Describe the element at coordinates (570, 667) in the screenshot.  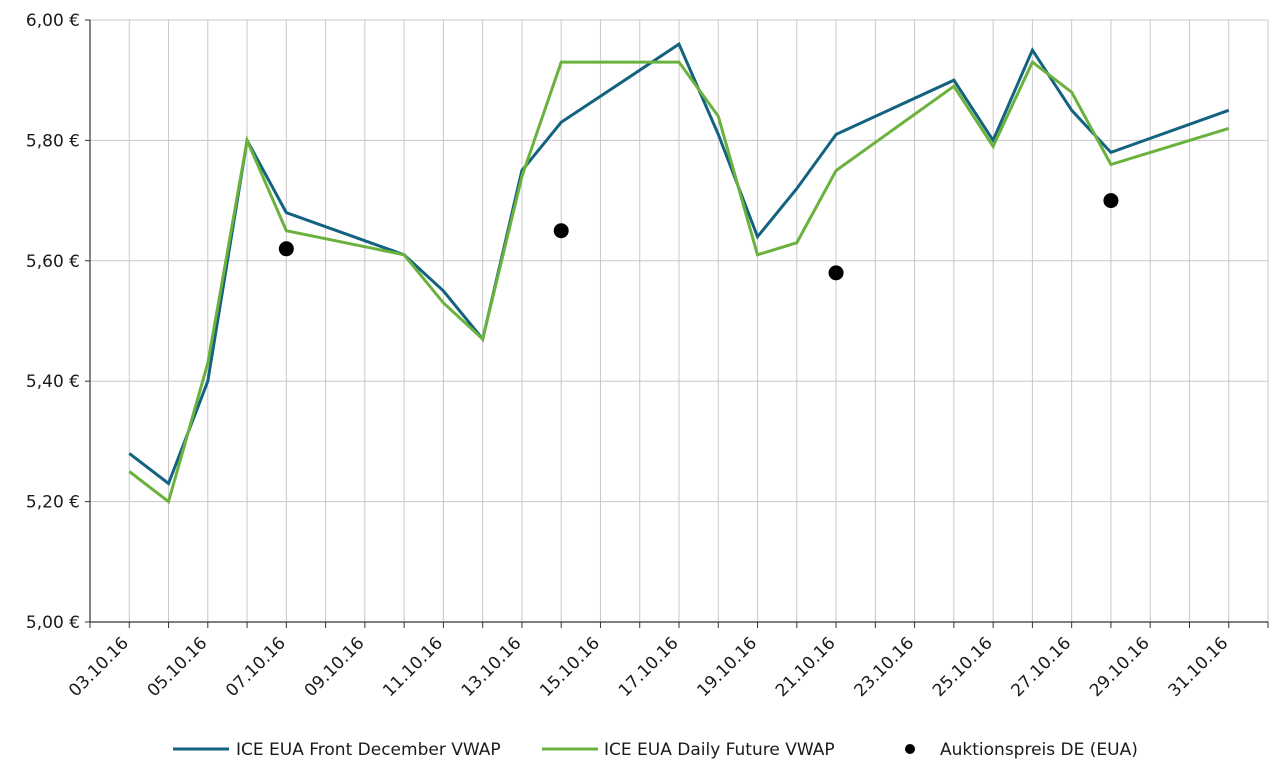
I see `x-tick-label: 15.10.16` at that location.